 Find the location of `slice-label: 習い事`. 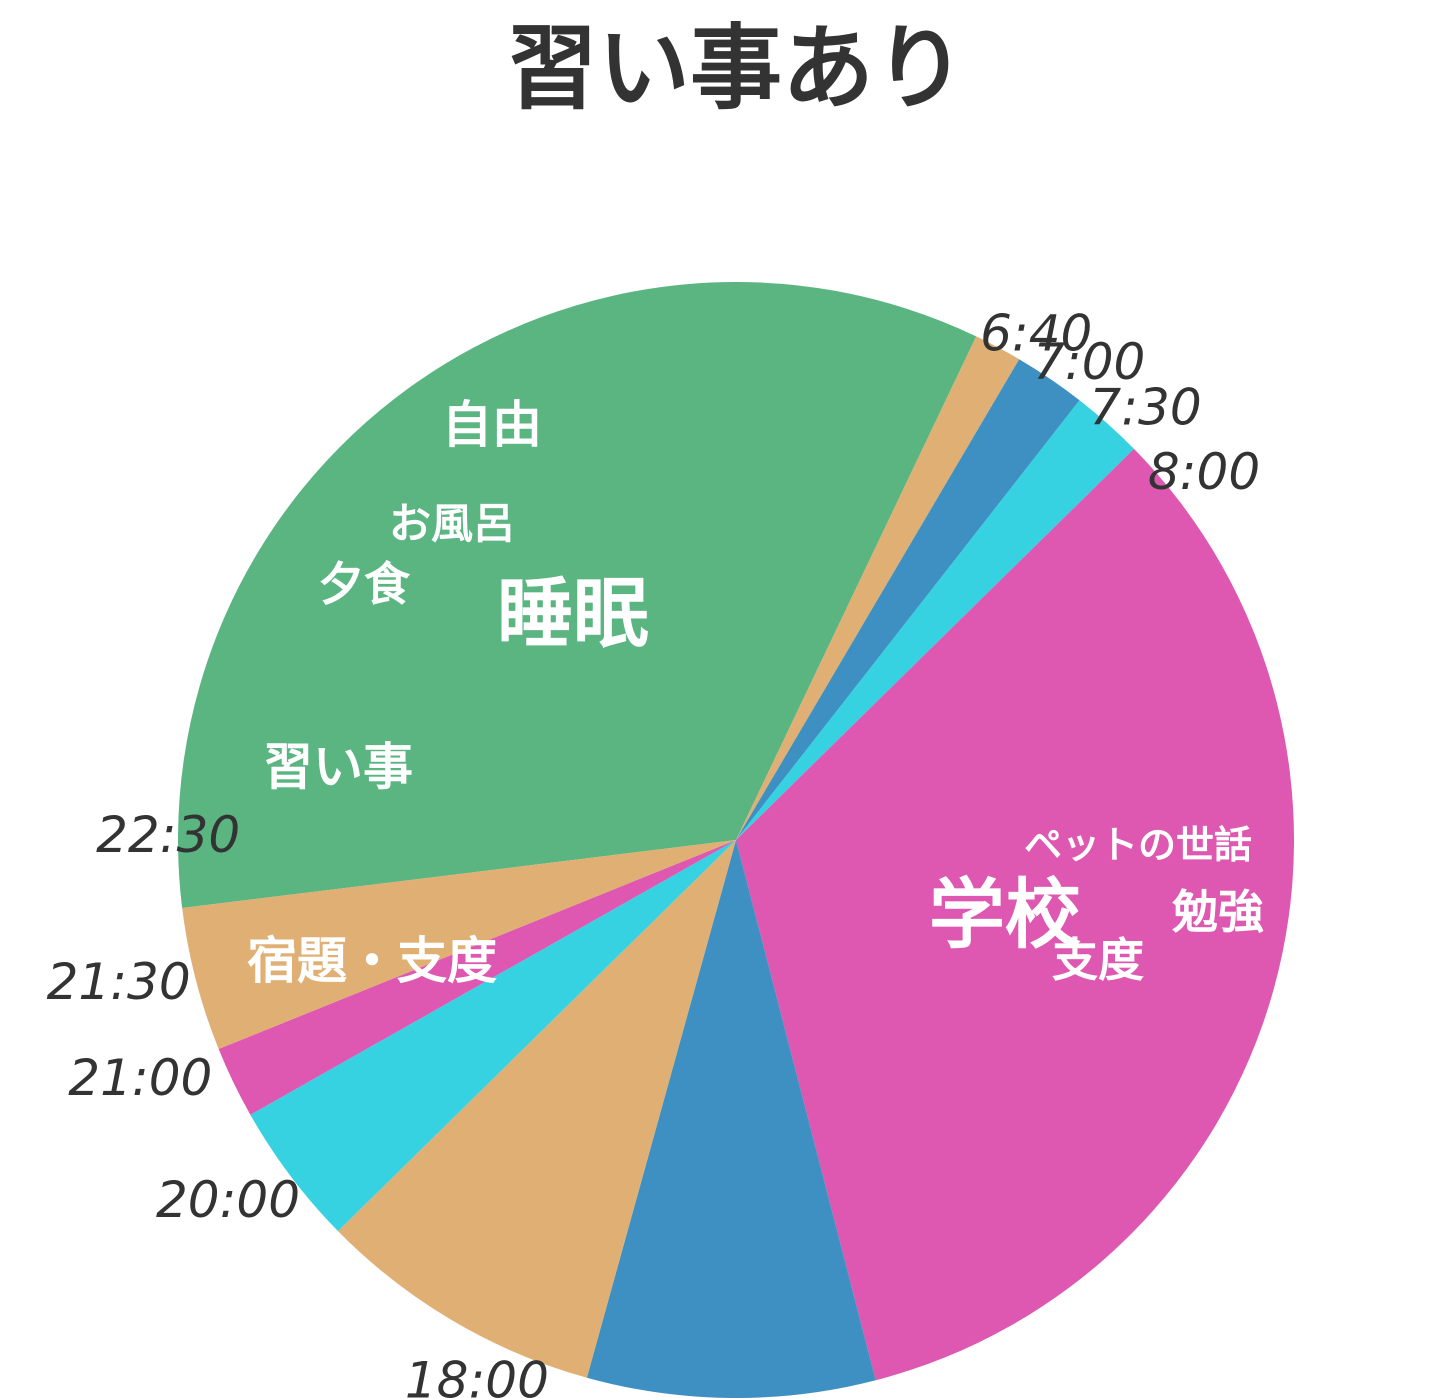

slice-label: 習い事 is located at coordinates (338, 767).